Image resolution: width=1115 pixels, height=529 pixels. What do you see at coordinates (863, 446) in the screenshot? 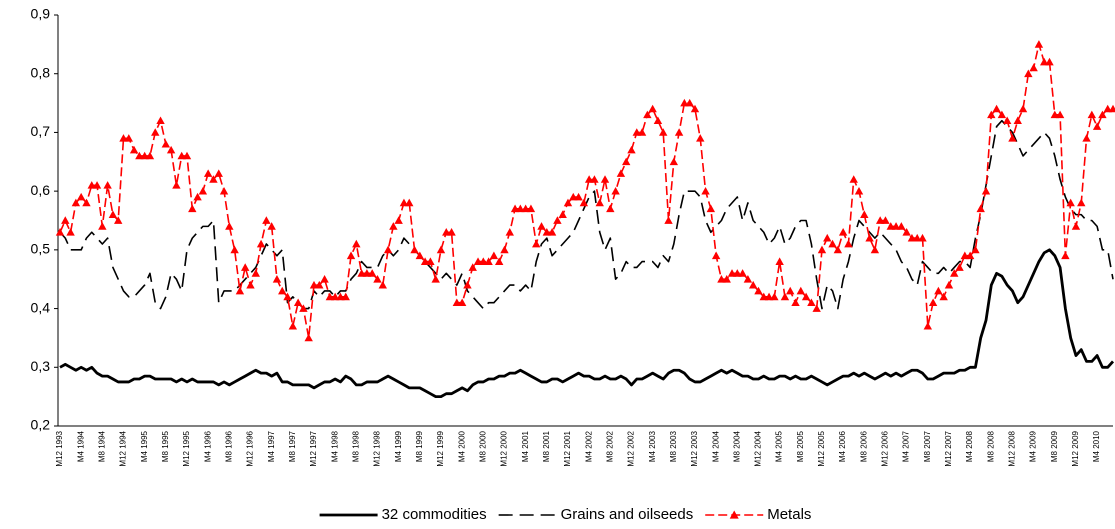
I see `x-tick-label: M8 2006` at bounding box center [863, 446].